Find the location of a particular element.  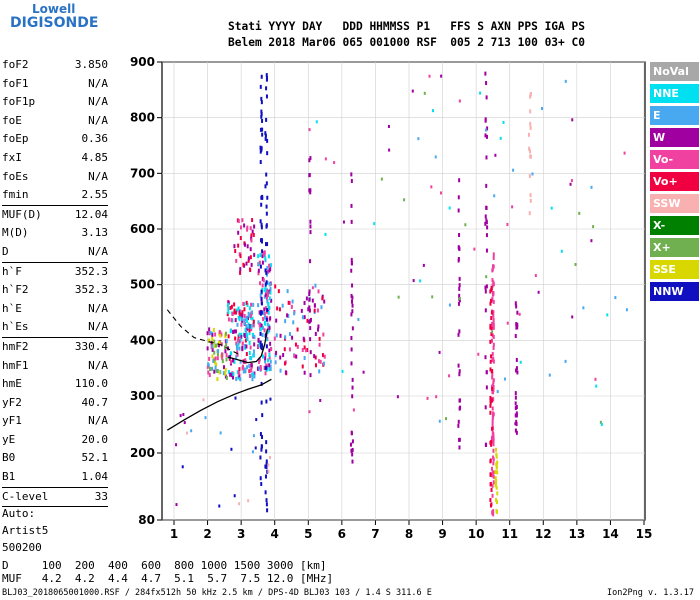

param-value: 52.1 is located at coordinates (95, 458).